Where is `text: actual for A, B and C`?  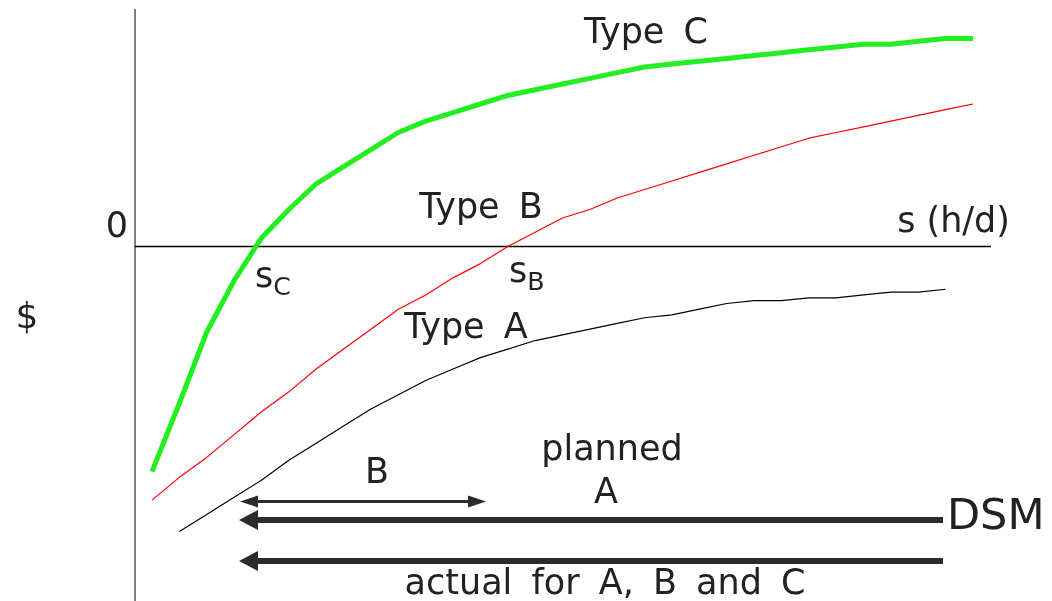 text: actual for A, B and C is located at coordinates (605, 581).